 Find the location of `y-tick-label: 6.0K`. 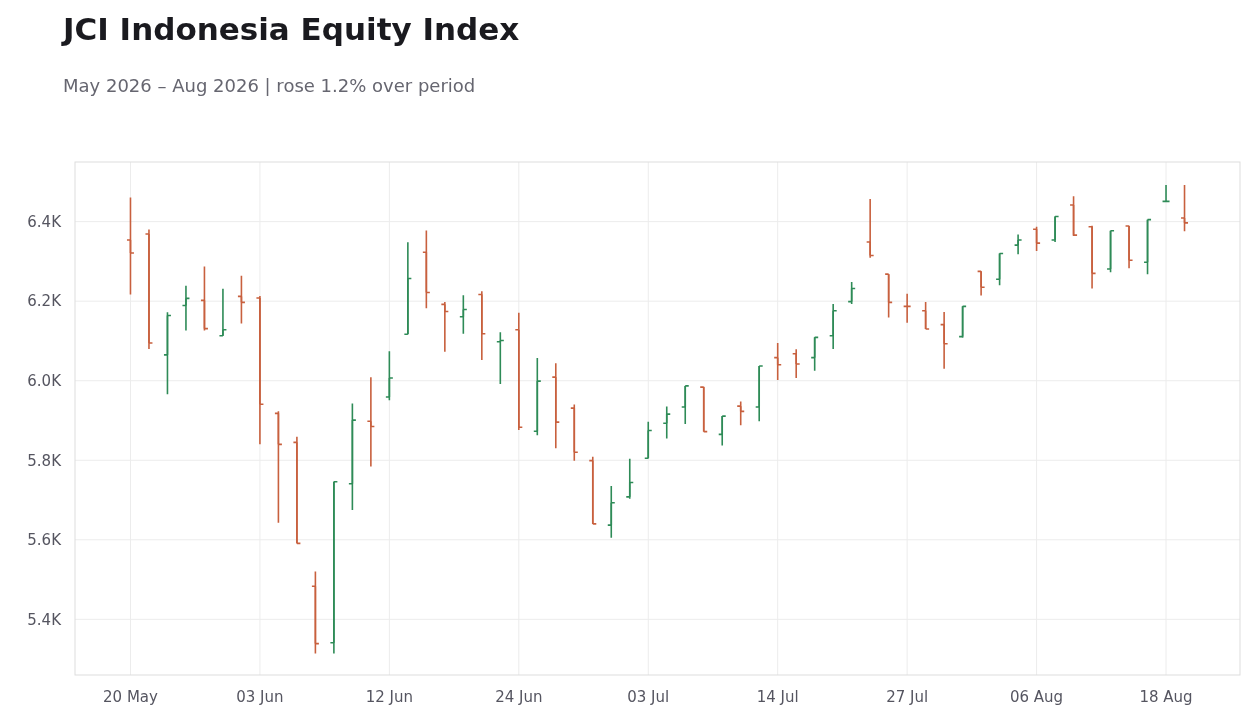

y-tick-label: 6.0K is located at coordinates (45, 380).